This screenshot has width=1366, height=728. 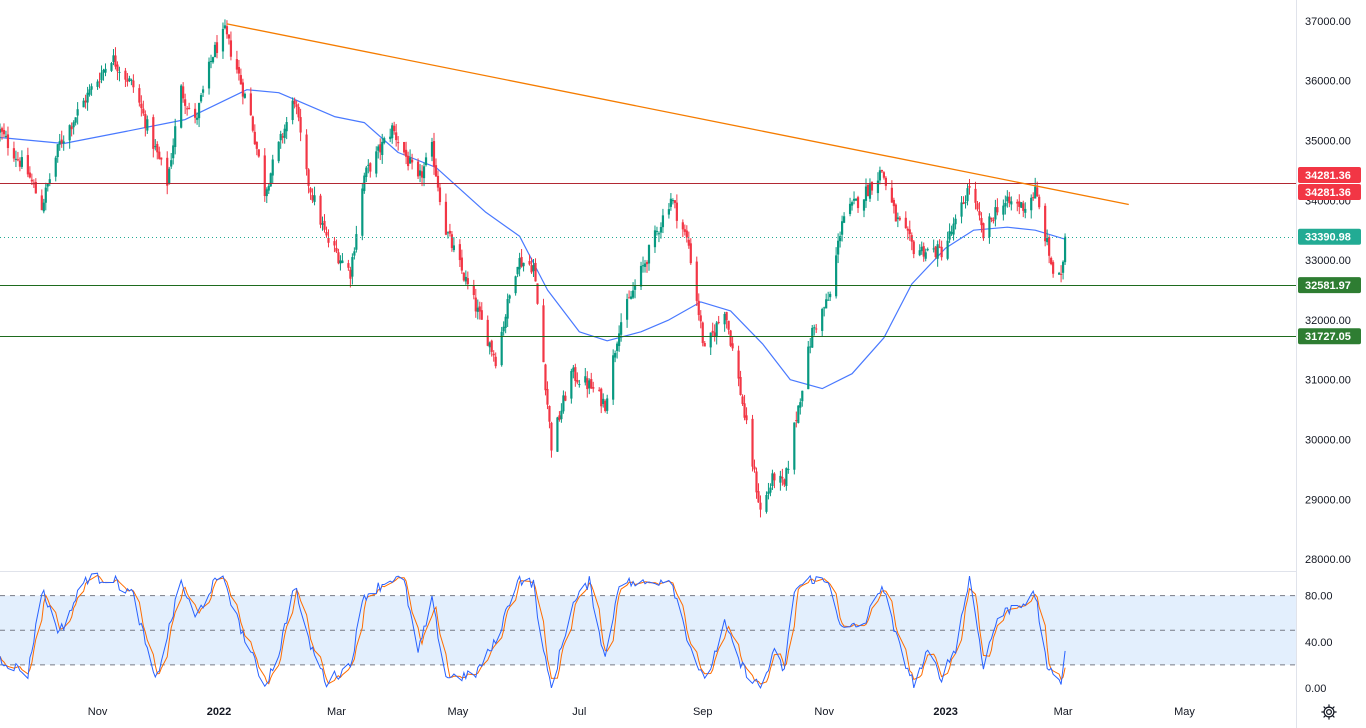 What do you see at coordinates (648, 630) in the screenshot?
I see `oscillator-band-group` at bounding box center [648, 630].